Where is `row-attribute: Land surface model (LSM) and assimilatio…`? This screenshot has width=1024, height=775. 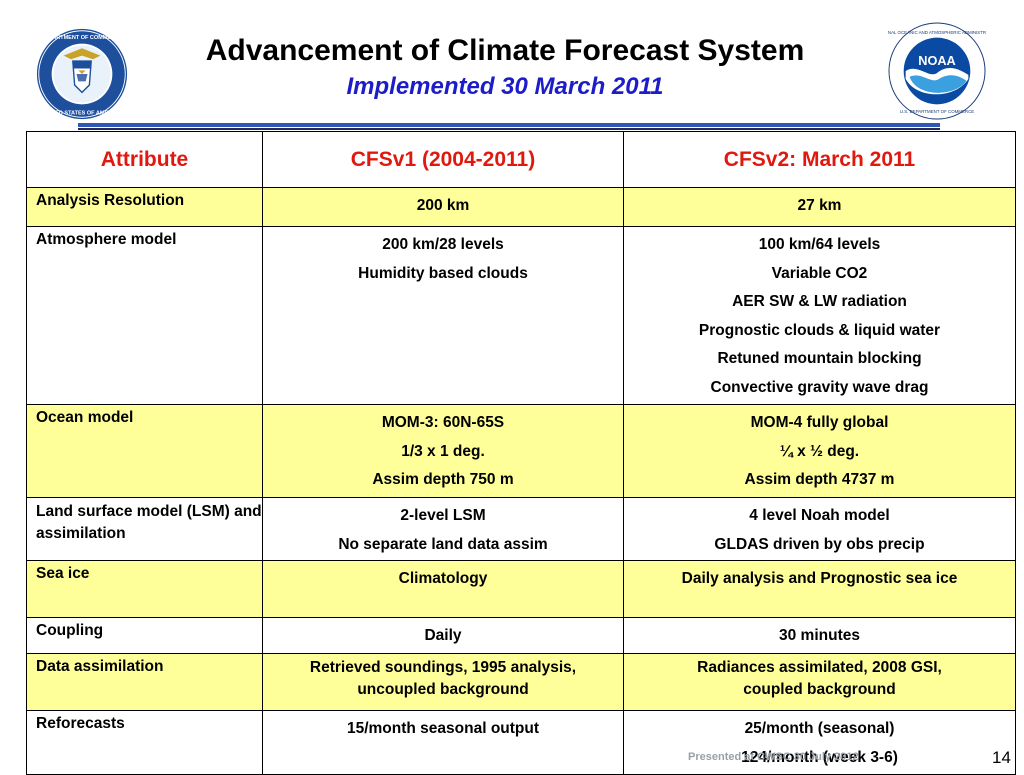
row-attribute: Land surface model (LSM) and assimilatio… is located at coordinates (144, 529).